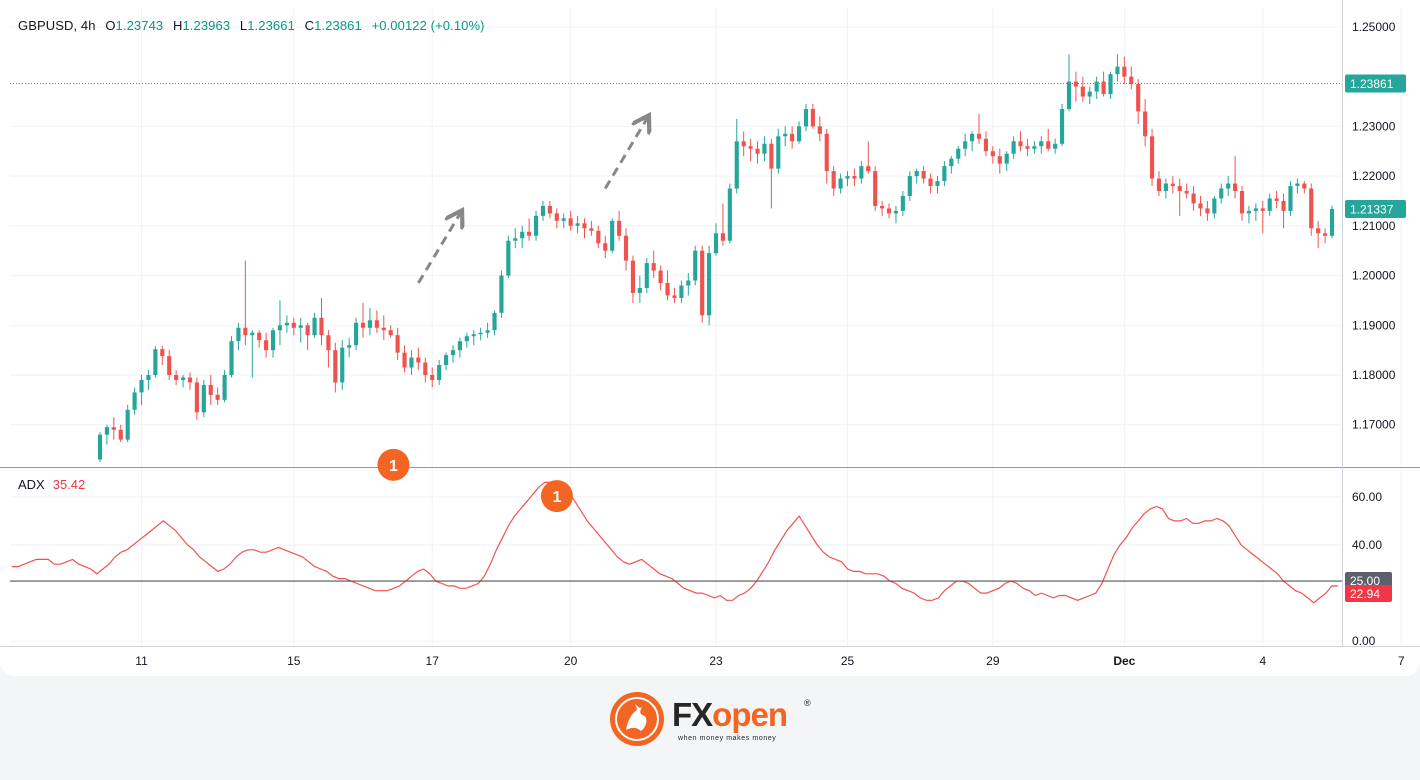 The height and width of the screenshot is (780, 1420). Describe the element at coordinates (31, 484) in the screenshot. I see `adx-name: ADX` at that location.